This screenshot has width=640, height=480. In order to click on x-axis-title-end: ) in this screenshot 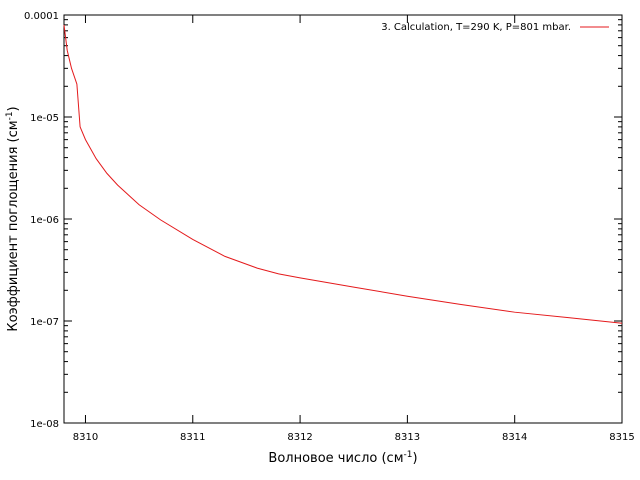, I will do `click(414, 458)`.